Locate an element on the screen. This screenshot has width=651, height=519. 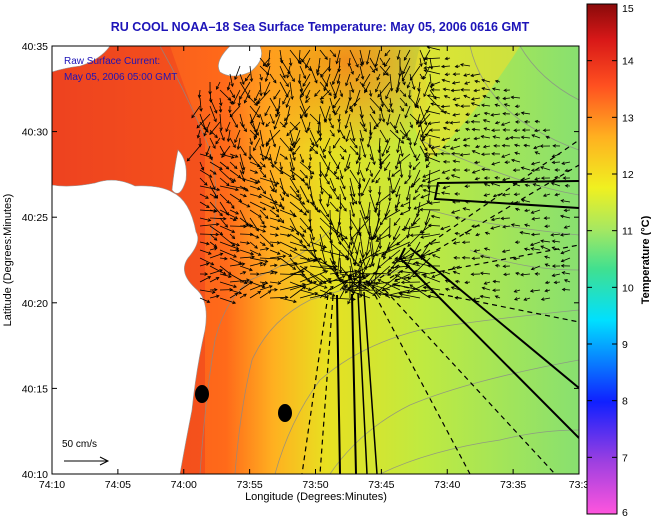
scale-arrow is located at coordinates (87, 461).